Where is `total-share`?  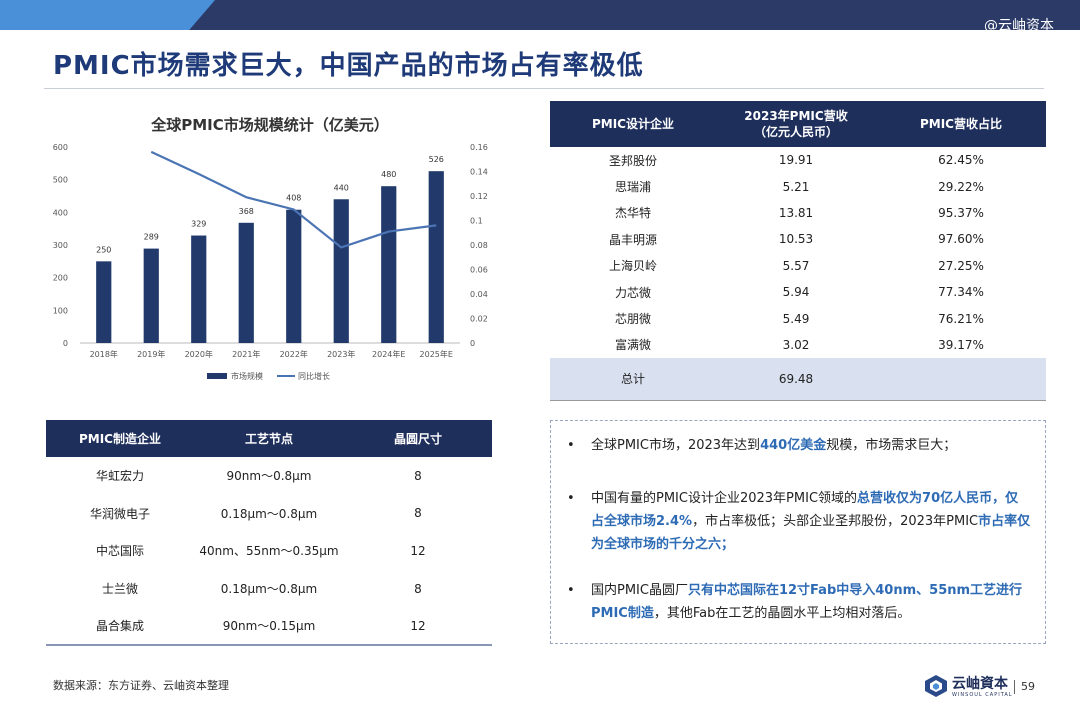
total-share is located at coordinates (961, 379).